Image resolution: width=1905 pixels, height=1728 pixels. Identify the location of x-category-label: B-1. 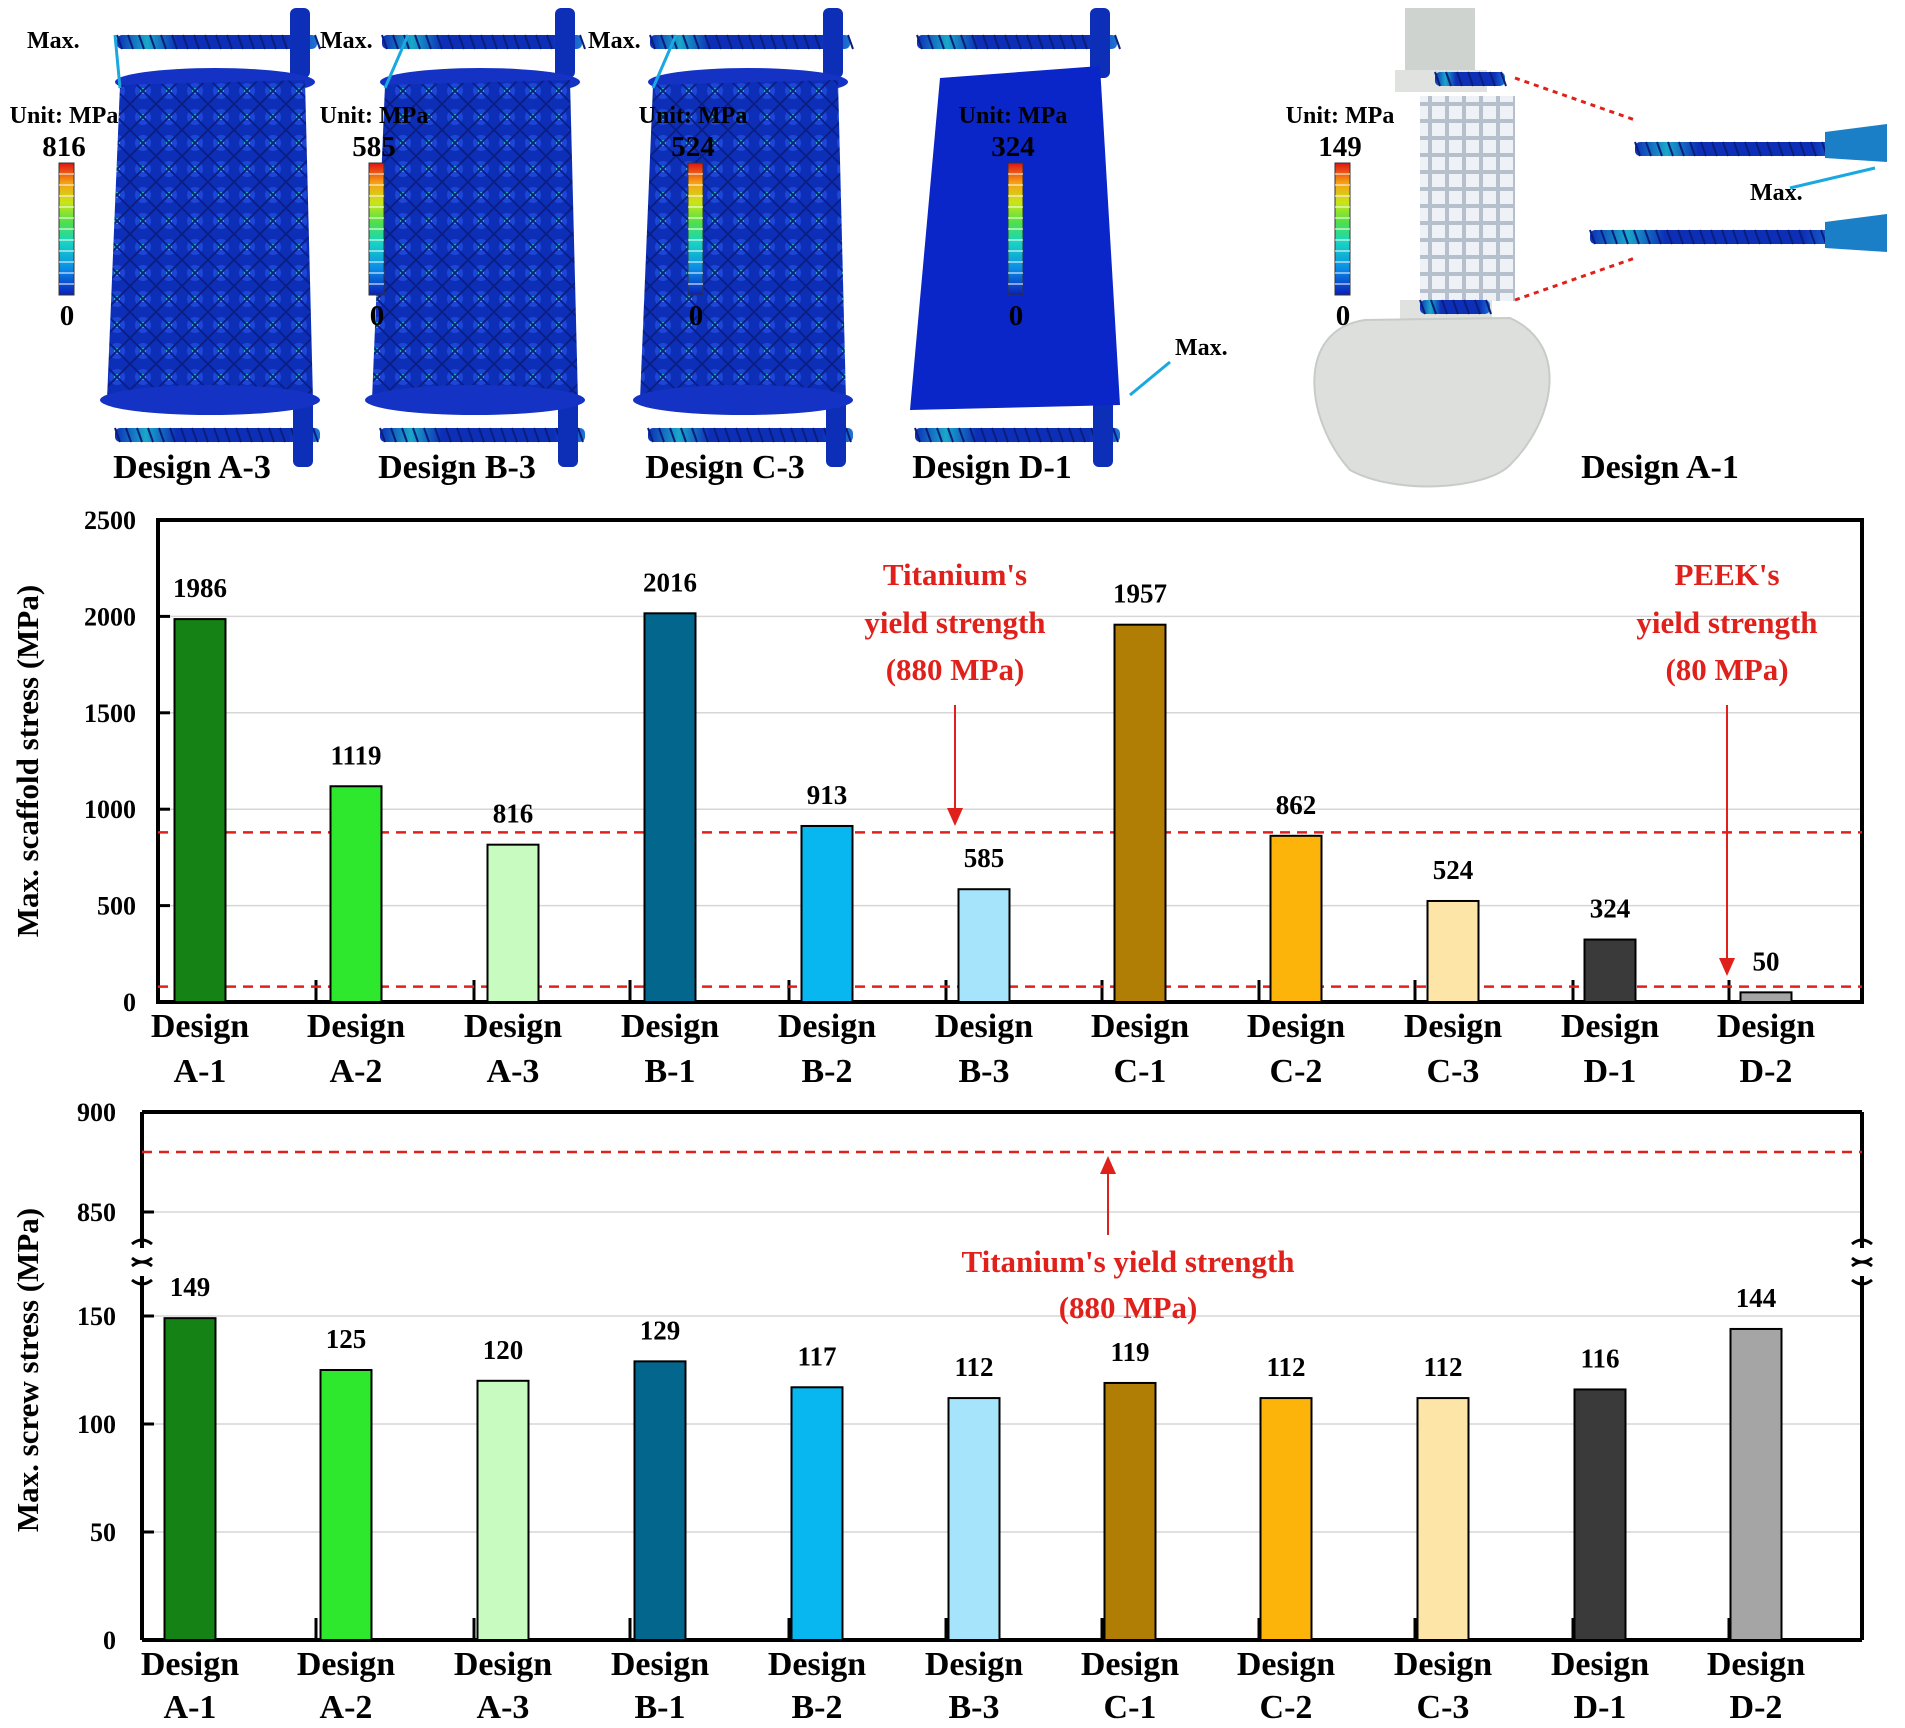
(660, 1707).